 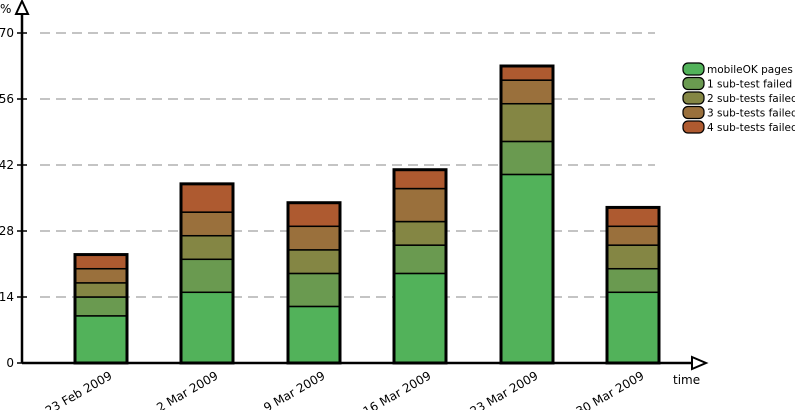 I want to click on x-tick-label: 30 Mar 2009, so click(x=610, y=389).